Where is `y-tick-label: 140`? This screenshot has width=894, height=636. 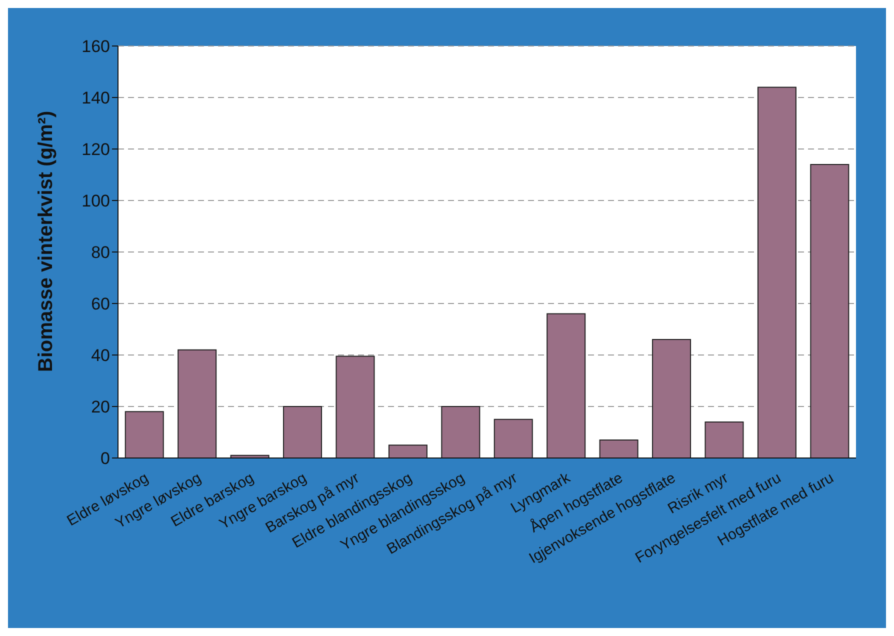
y-tick-label: 140 is located at coordinates (96, 98).